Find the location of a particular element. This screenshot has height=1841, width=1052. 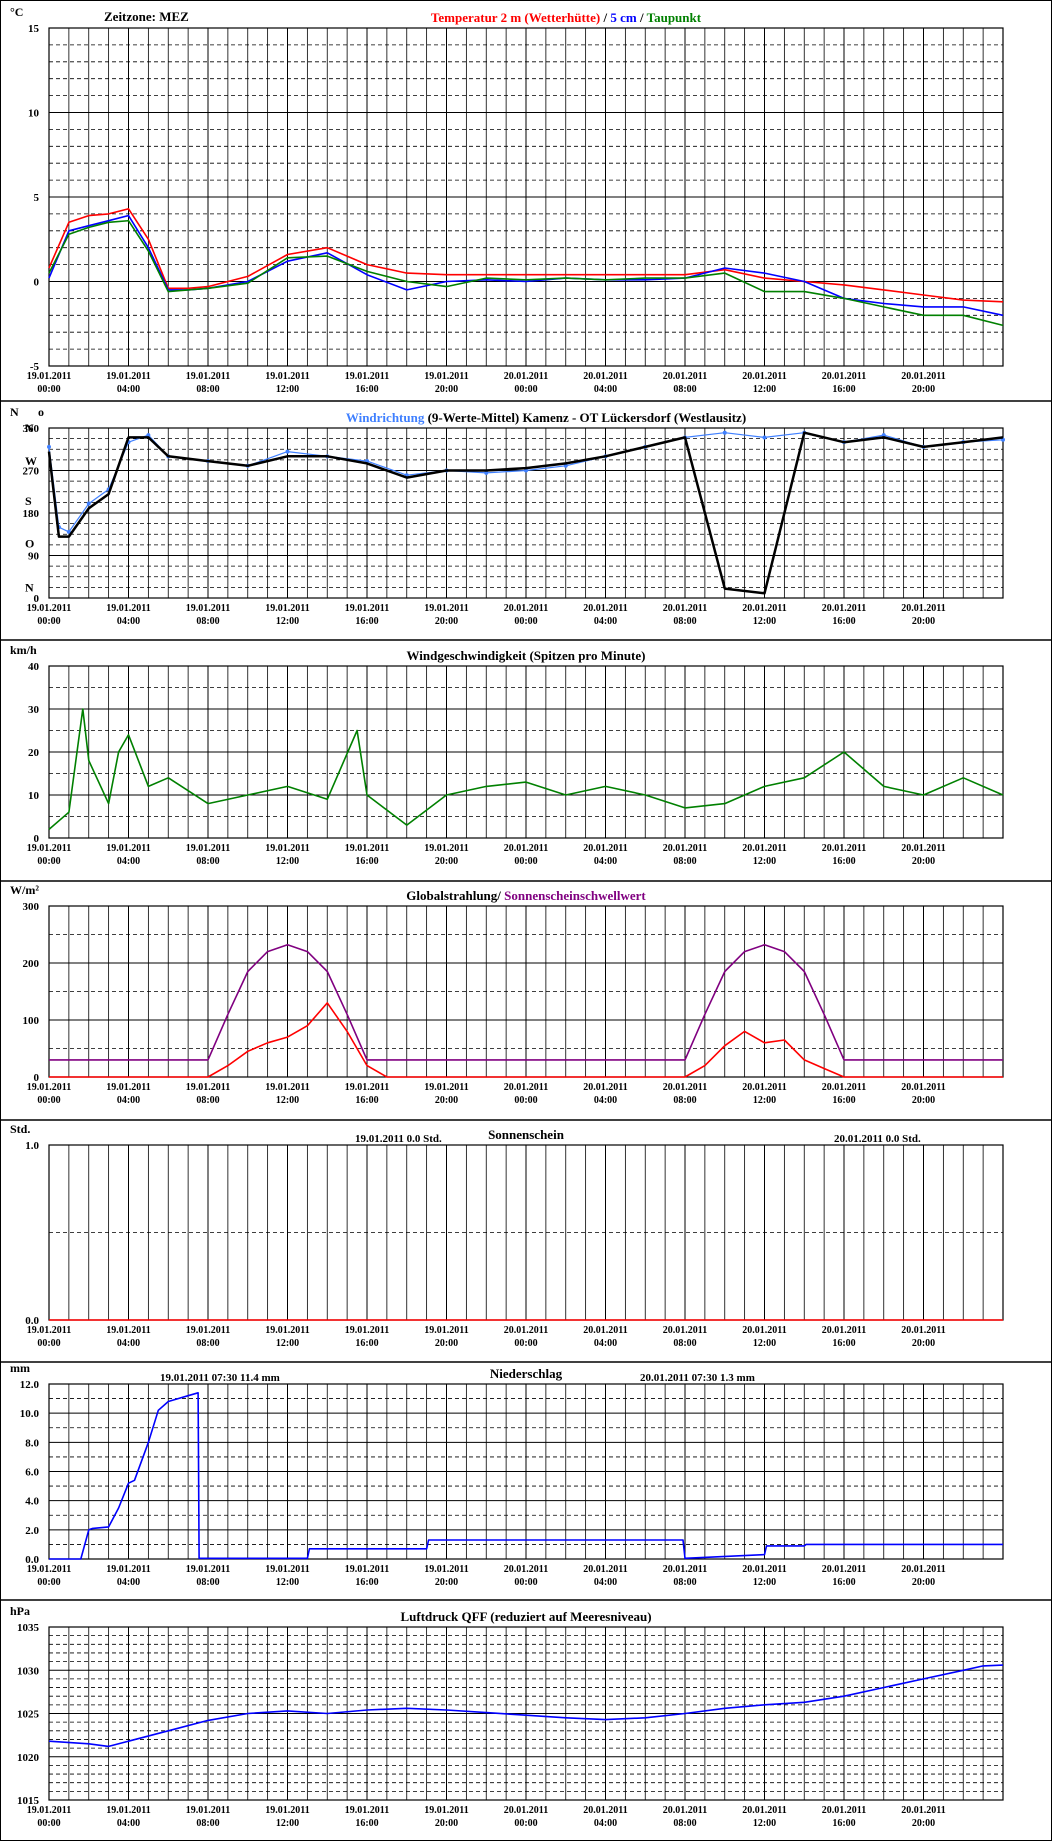

unit-label: °C is located at coordinates (16, 12).